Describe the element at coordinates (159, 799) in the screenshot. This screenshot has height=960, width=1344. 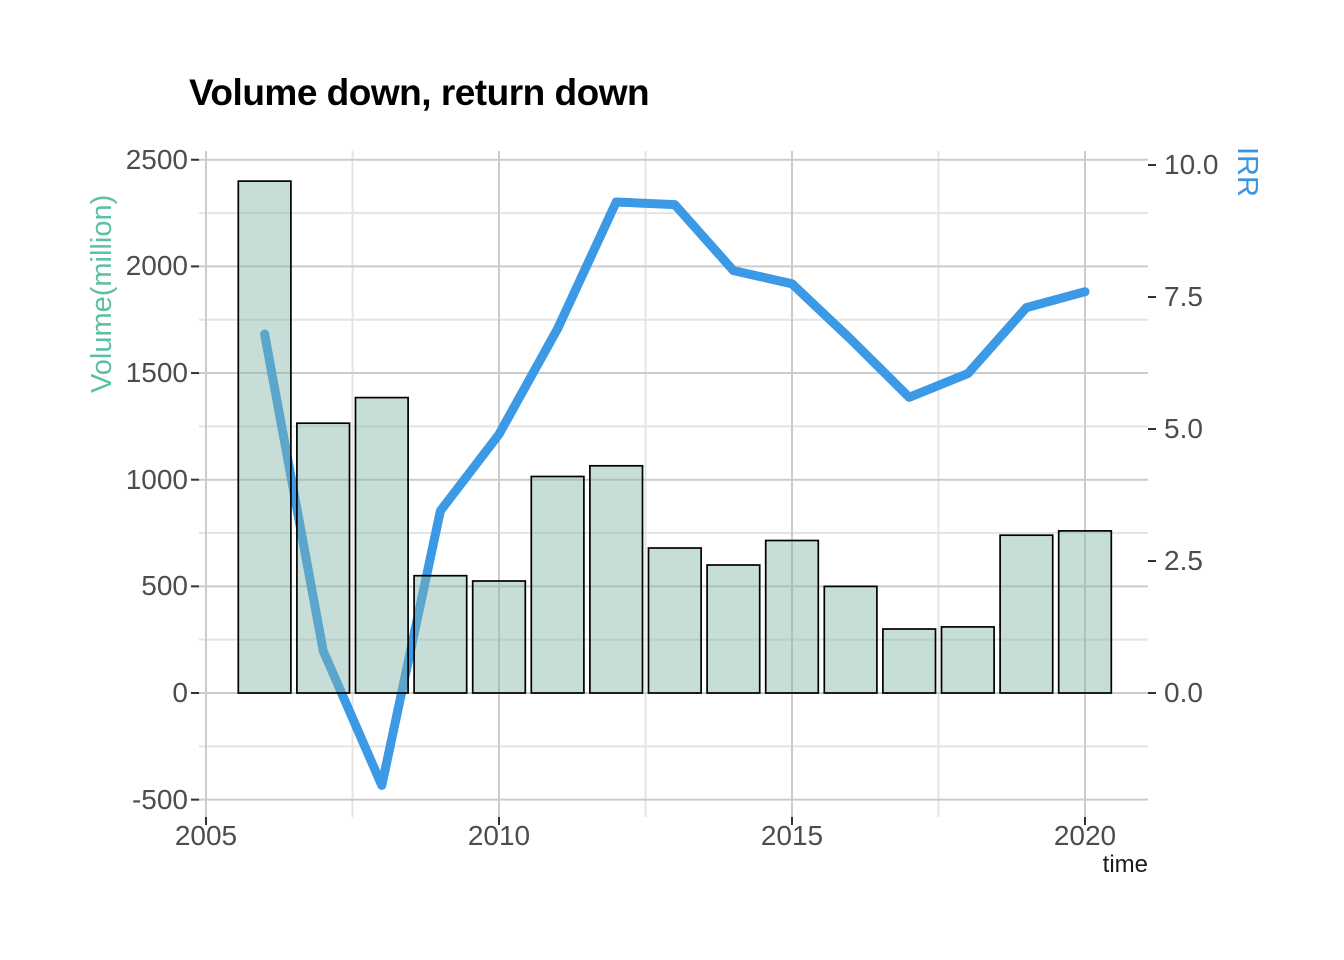
I see `y-left-tick-label: -500` at that location.